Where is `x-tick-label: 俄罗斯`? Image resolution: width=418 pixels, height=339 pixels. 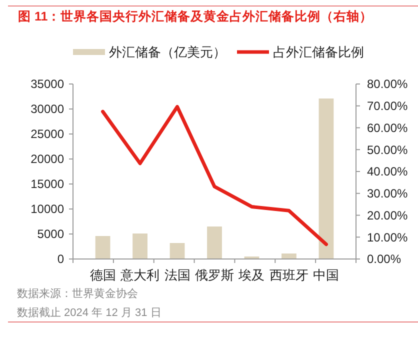
x-tick-label: 俄罗斯 is located at coordinates (214, 275).